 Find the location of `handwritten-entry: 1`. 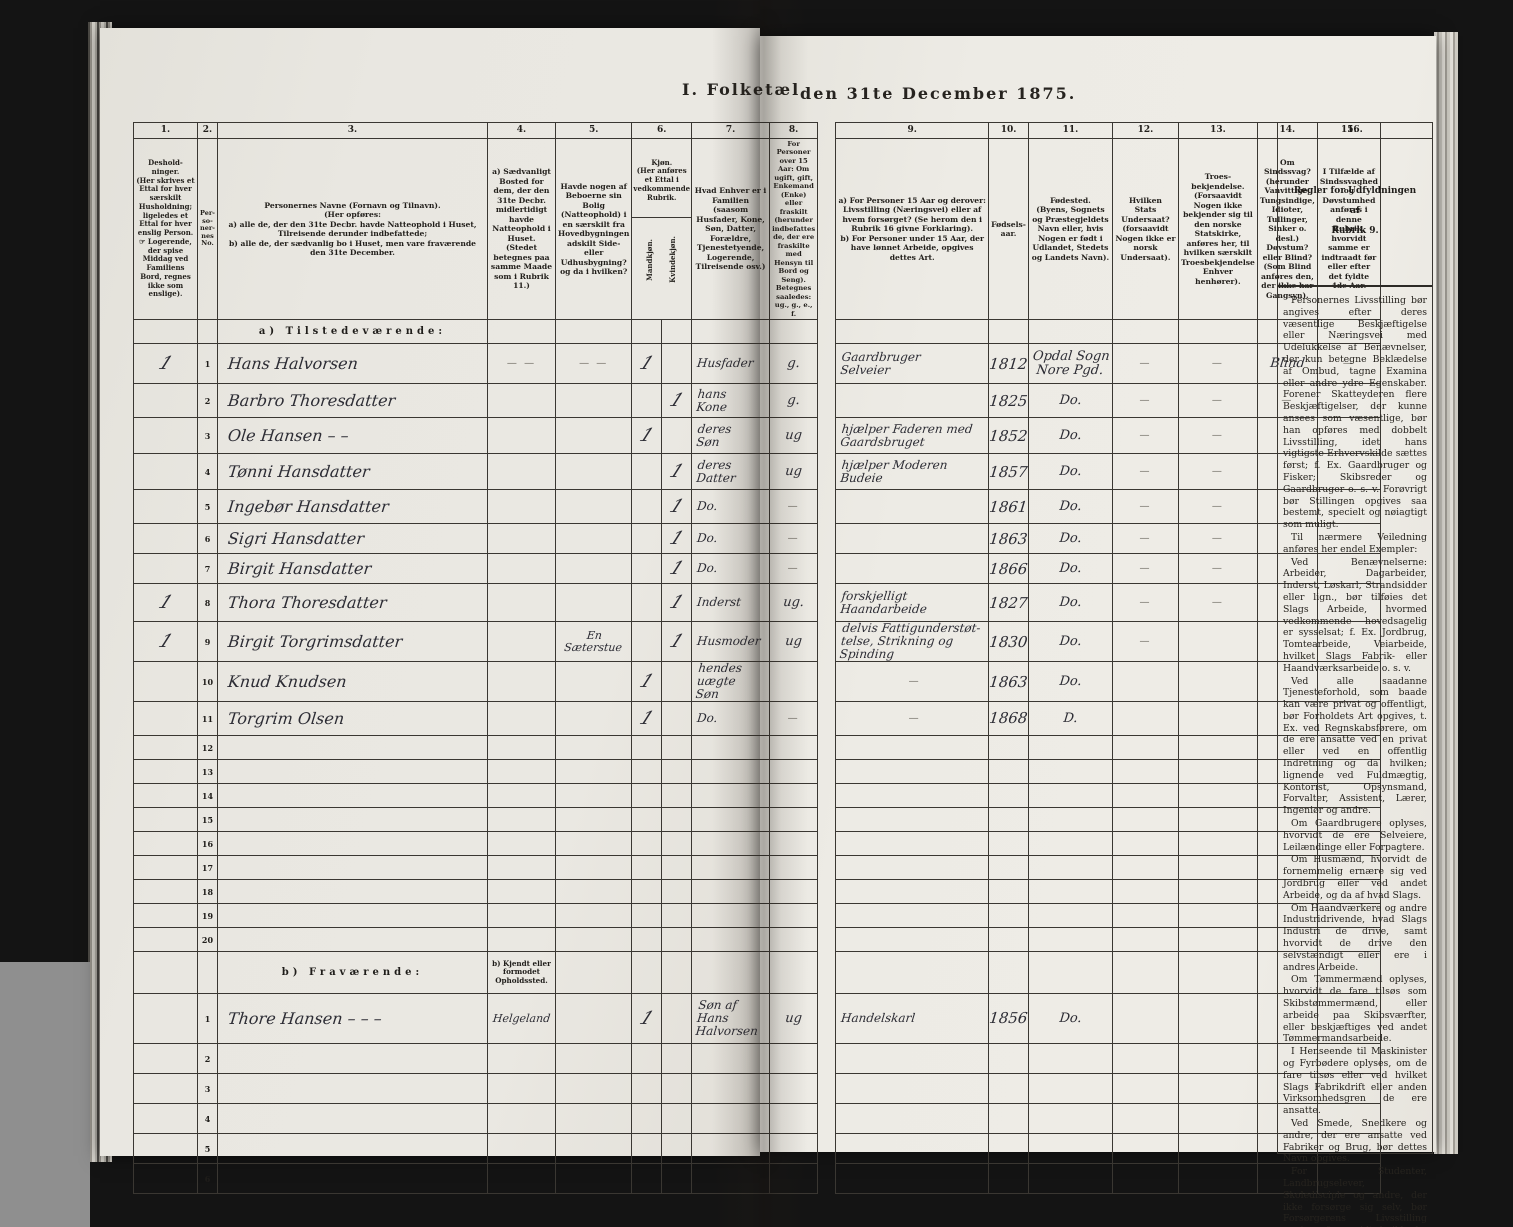

handwritten-entry: 1 is located at coordinates (207, 363).